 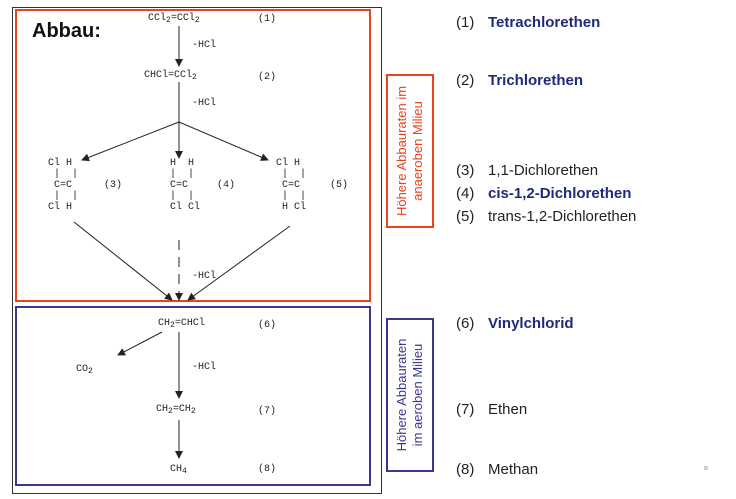 I want to click on legend-item-4: (4) cis-1,2-Dichlorethen, so click(x=544, y=193).